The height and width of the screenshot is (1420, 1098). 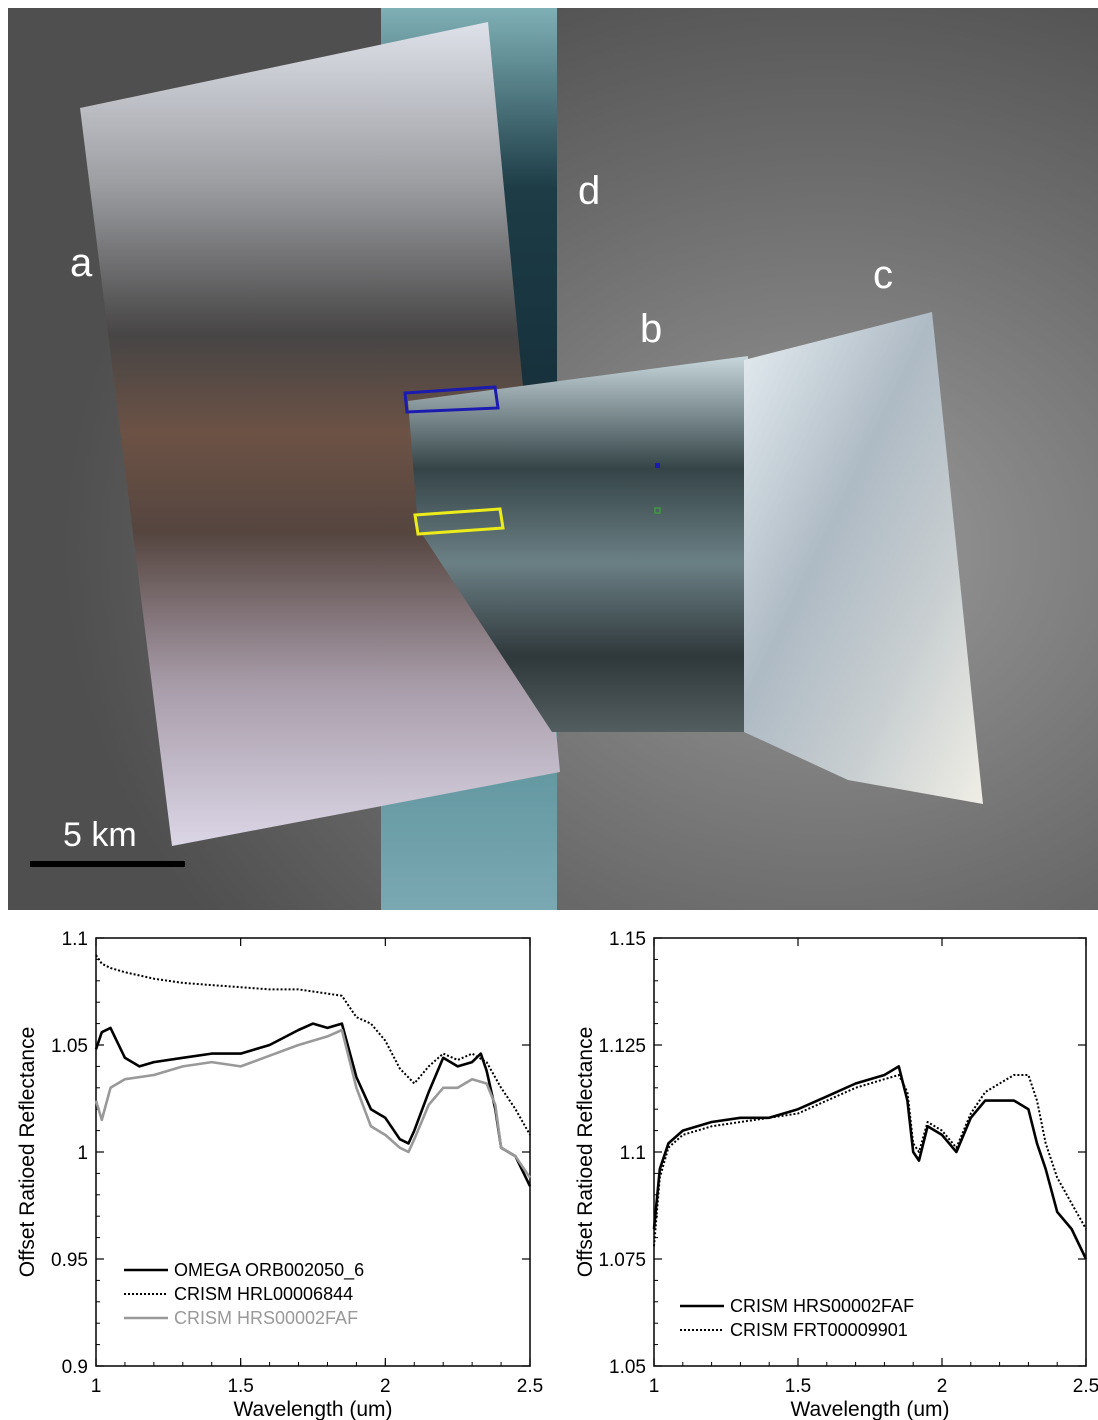 What do you see at coordinates (651, 329) in the screenshot?
I see `label-b: b` at bounding box center [651, 329].